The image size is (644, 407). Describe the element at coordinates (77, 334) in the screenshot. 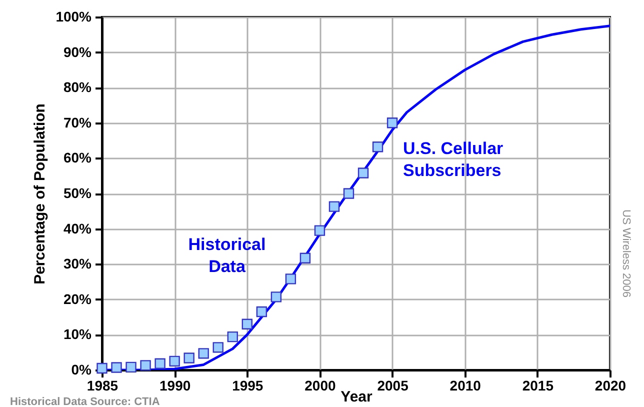

I see `y-tick-label: 10%` at that location.